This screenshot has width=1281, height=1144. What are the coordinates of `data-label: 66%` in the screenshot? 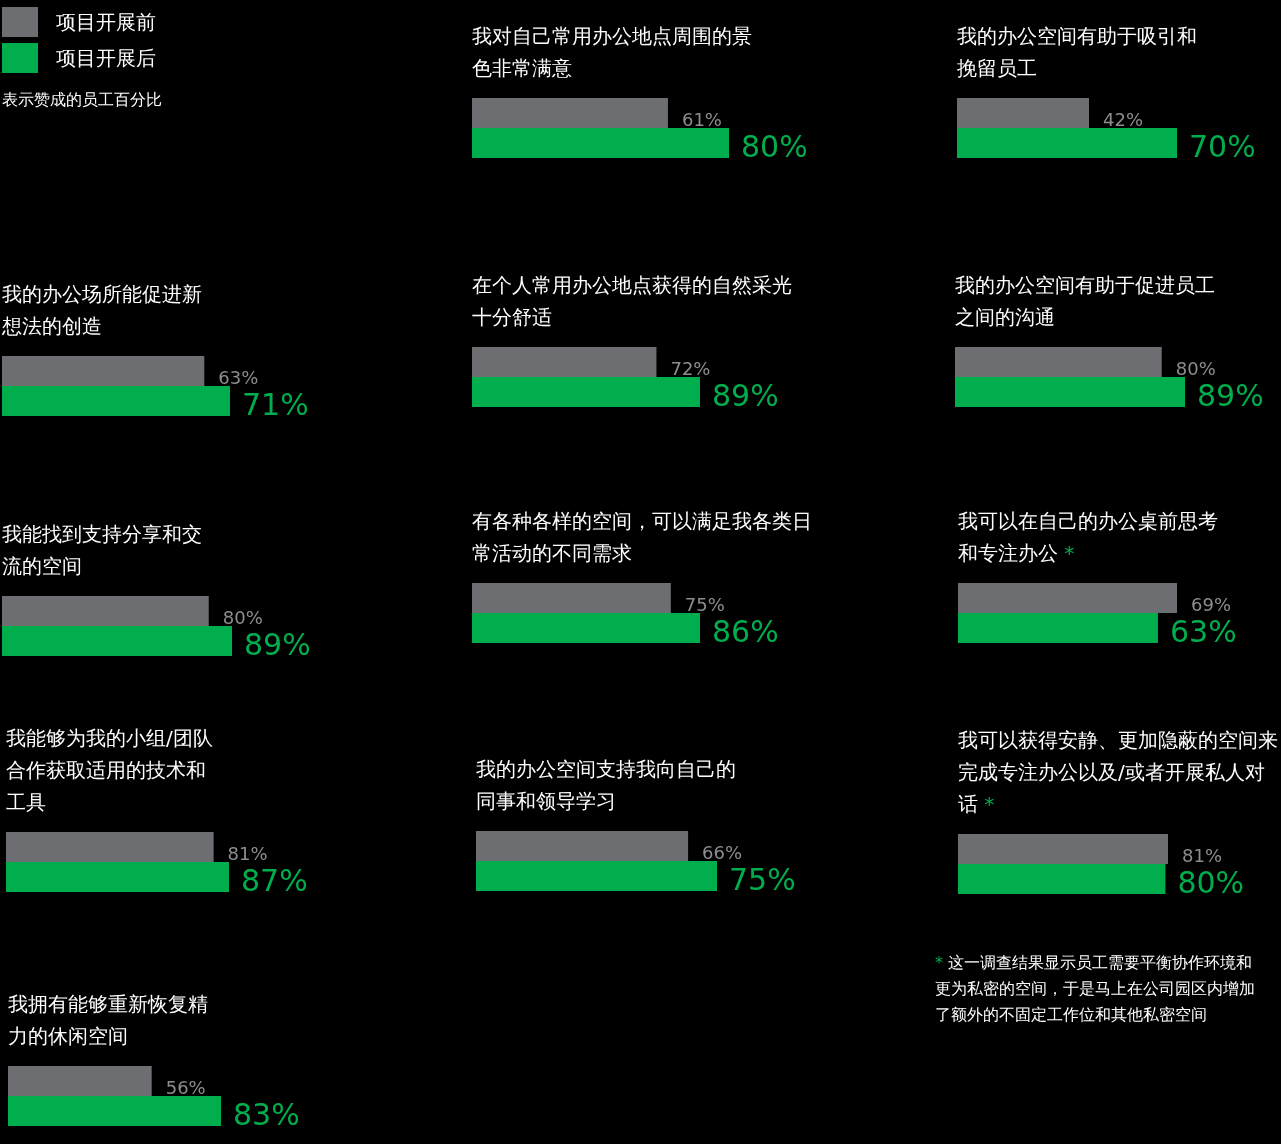 It's located at (722, 852).